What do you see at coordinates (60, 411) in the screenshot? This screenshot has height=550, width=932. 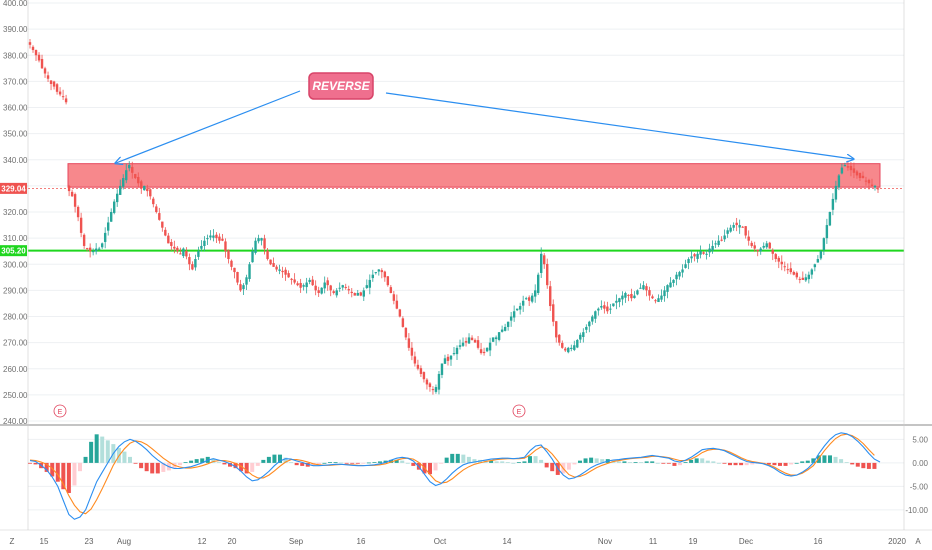 I see `earnings-marker-1: E` at bounding box center [60, 411].